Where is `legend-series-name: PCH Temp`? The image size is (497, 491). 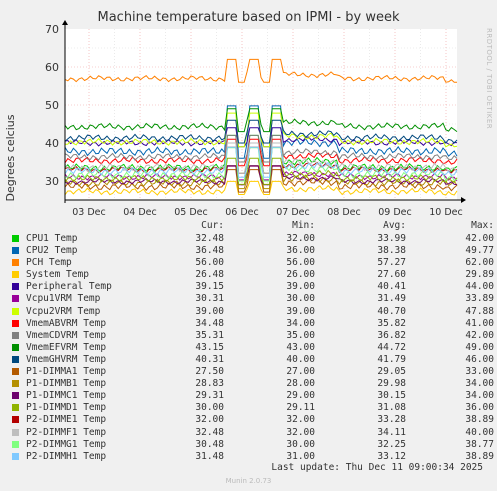
legend-series-name: PCH Temp is located at coordinates (49, 263).